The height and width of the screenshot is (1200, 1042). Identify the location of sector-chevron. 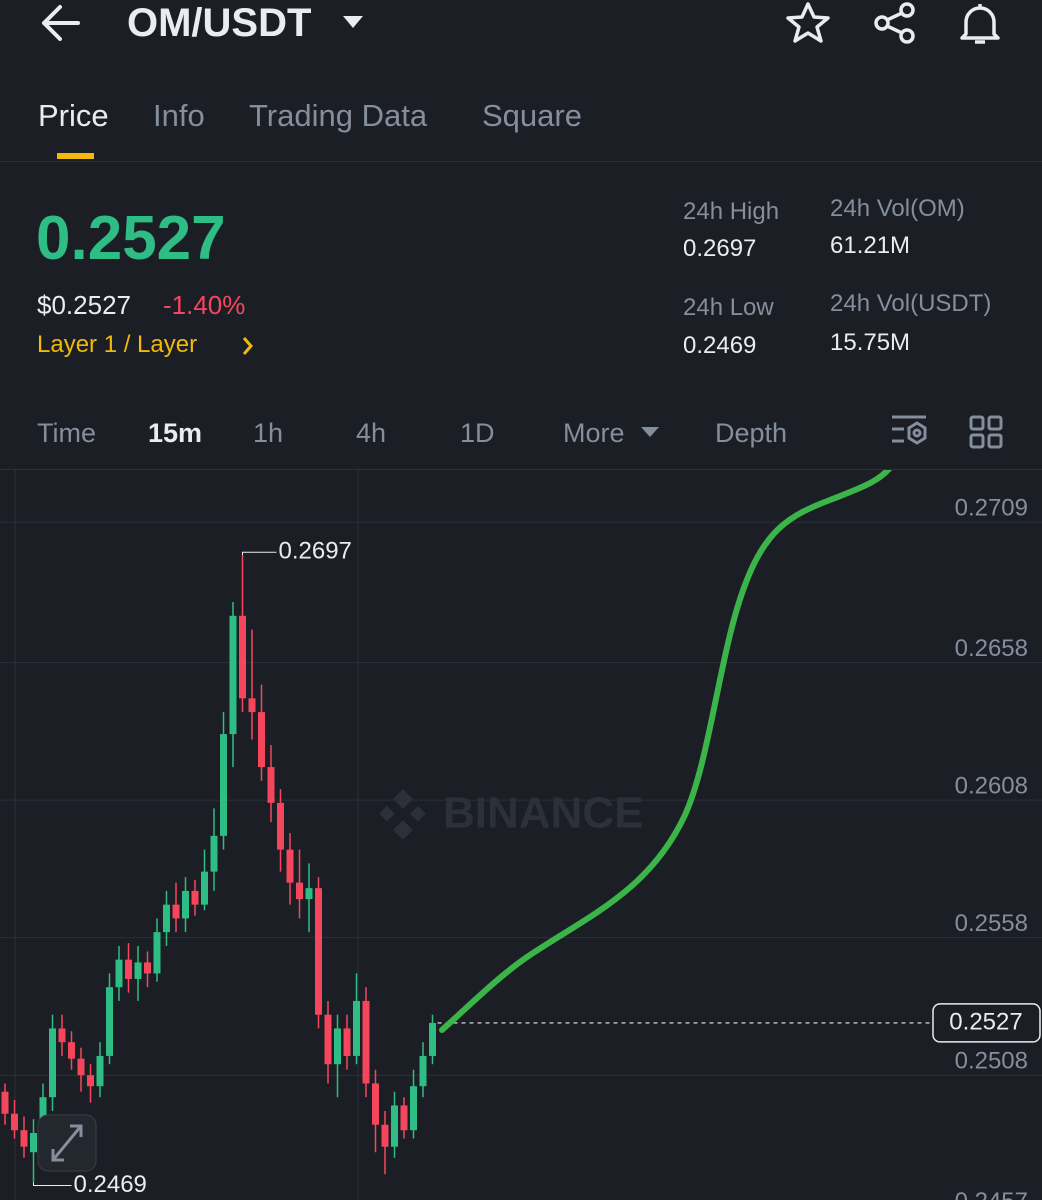
(248, 346).